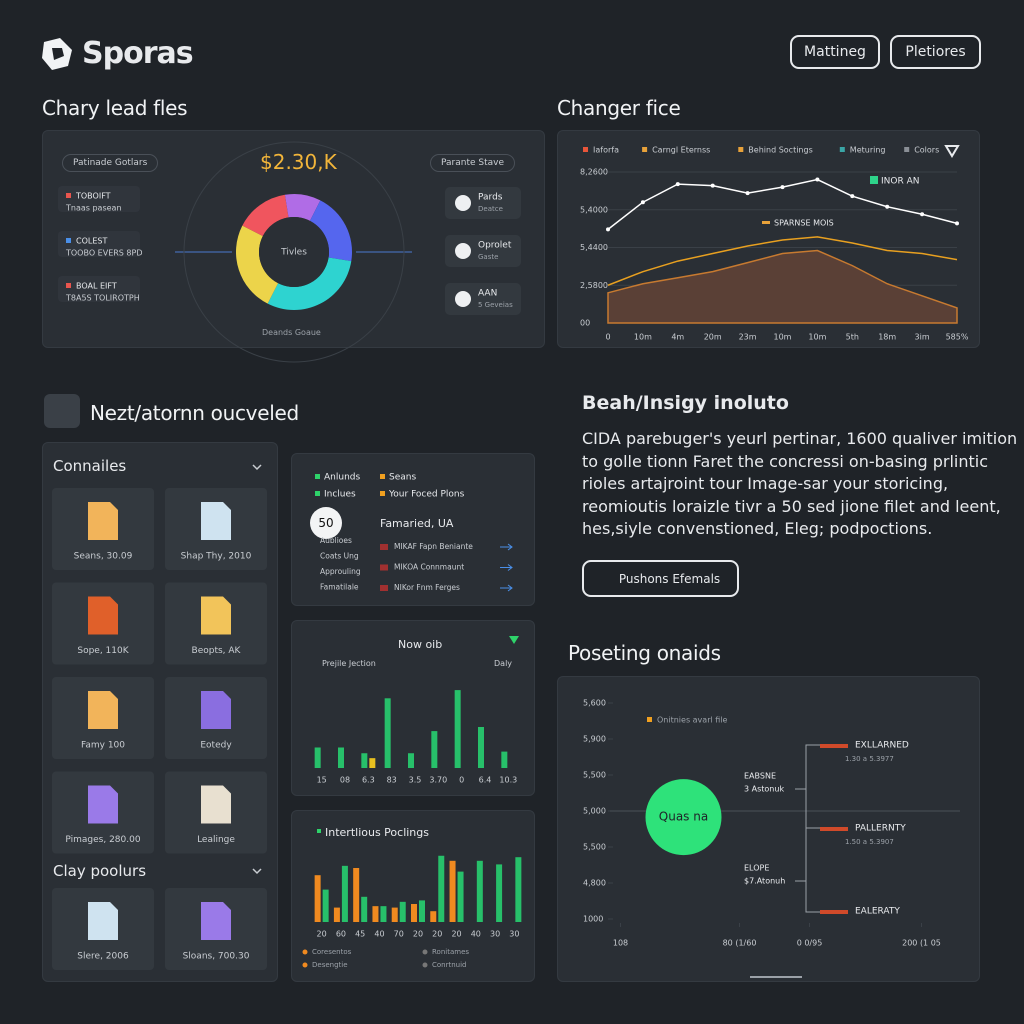  What do you see at coordinates (138, 53) in the screenshot?
I see `brand: Sporas` at bounding box center [138, 53].